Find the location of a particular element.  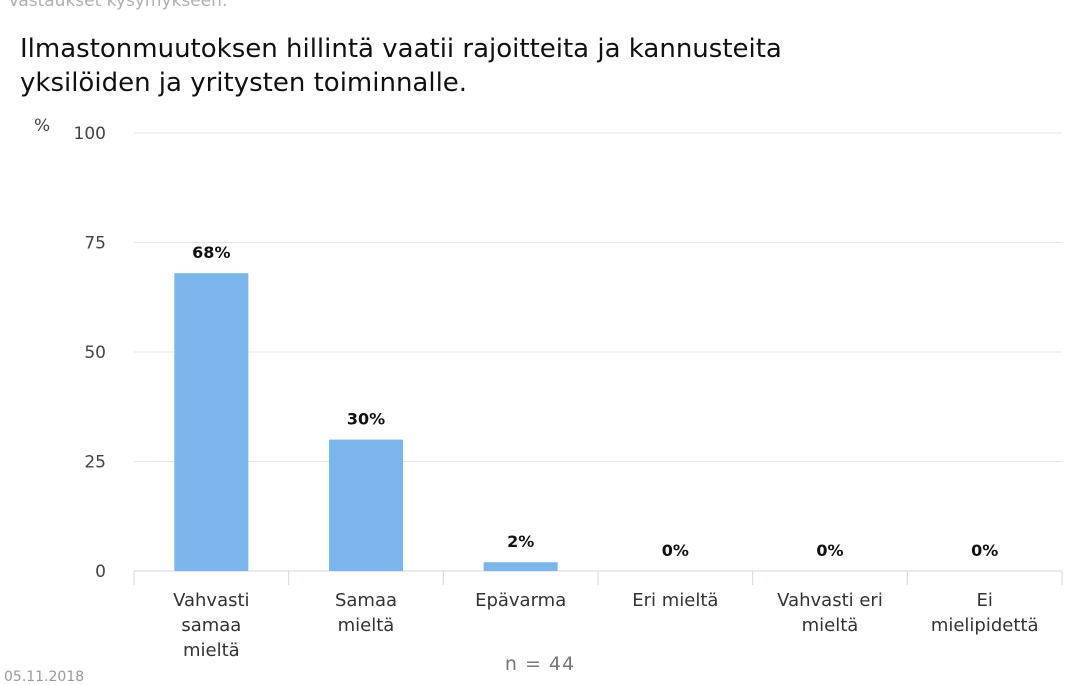

x-category-label: Epävarma is located at coordinates (520, 600).